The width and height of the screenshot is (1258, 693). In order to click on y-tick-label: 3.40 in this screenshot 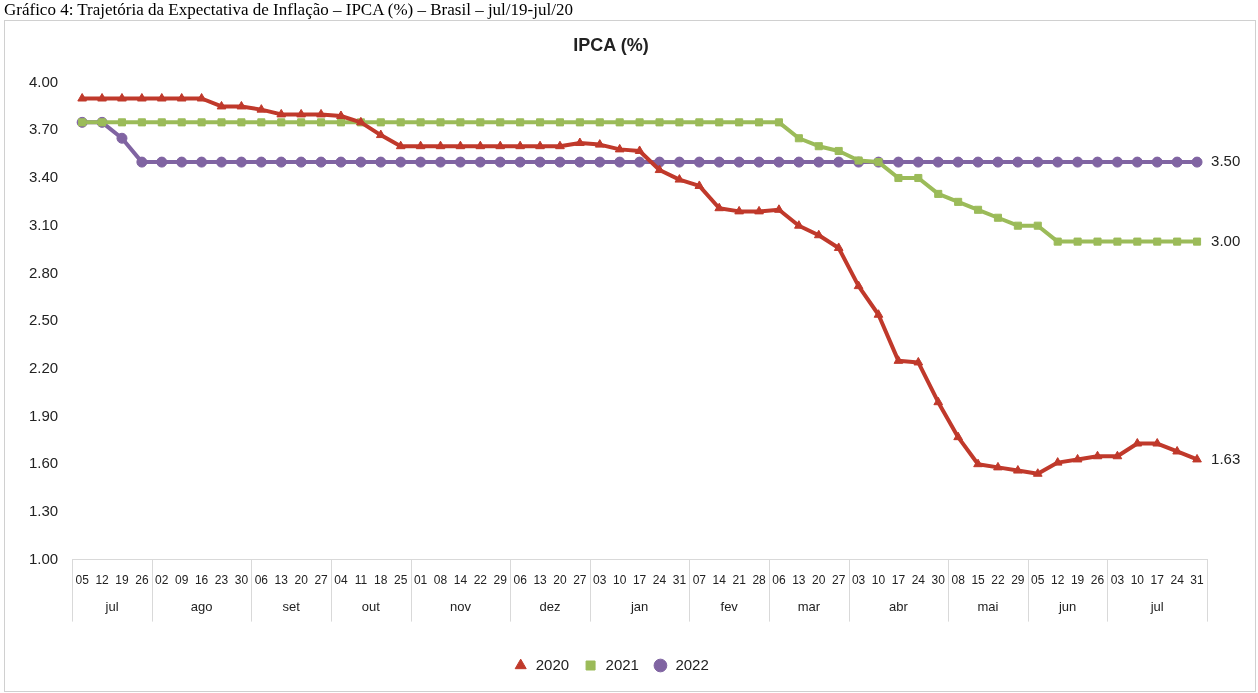, I will do `click(43, 177)`.